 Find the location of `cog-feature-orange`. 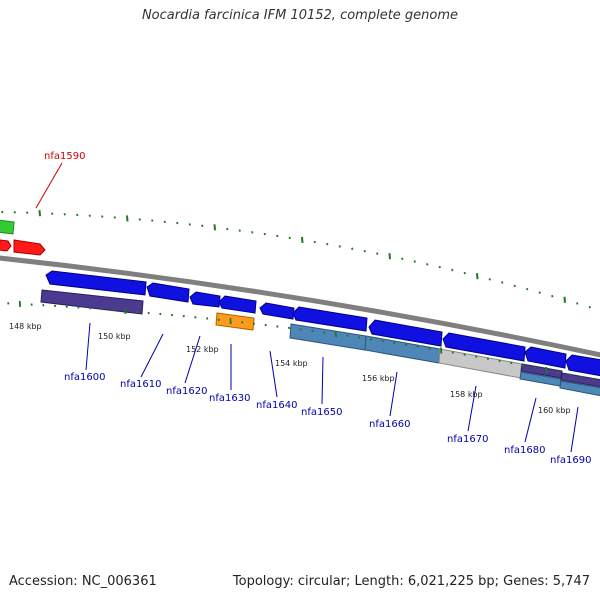

cog-feature-orange is located at coordinates (235, 321).